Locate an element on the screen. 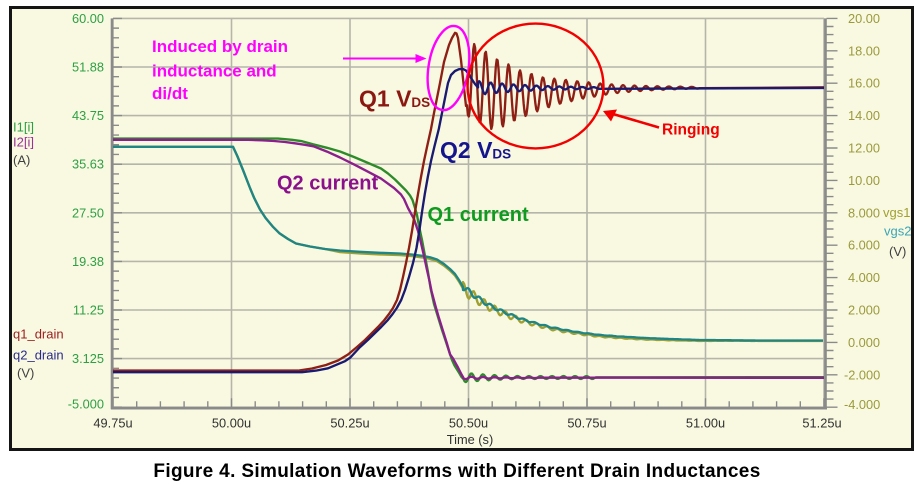 The image size is (921, 497). svg-text: 16.00 is located at coordinates (864, 83).